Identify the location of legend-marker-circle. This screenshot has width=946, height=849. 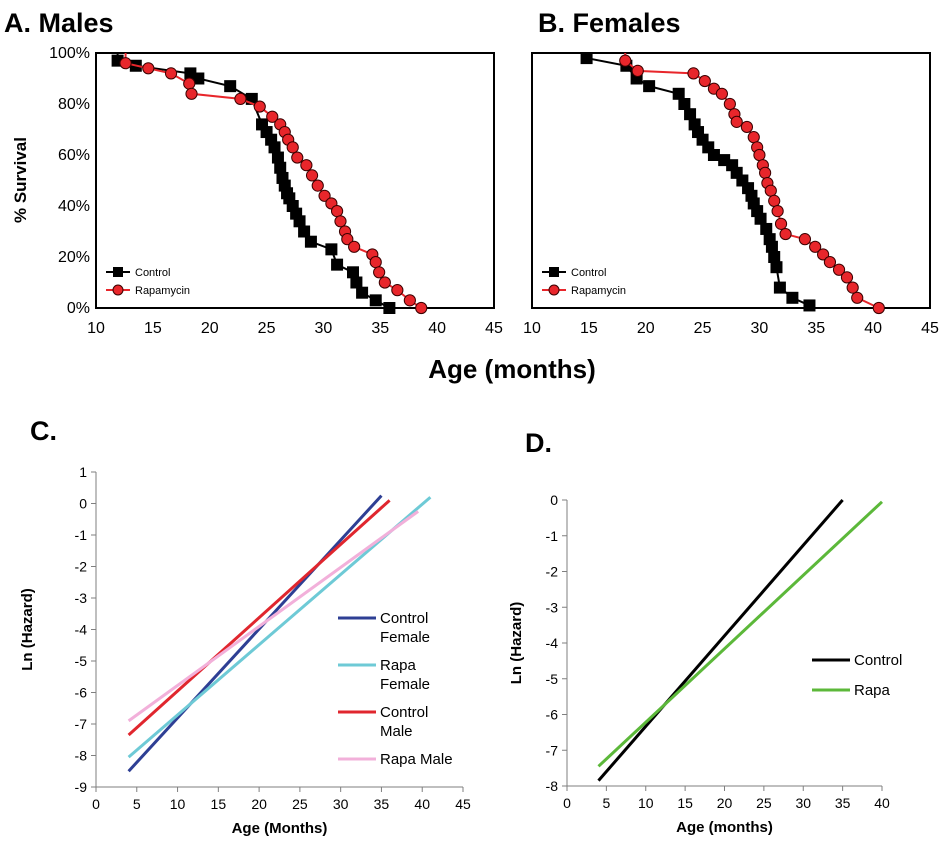
(554, 290).